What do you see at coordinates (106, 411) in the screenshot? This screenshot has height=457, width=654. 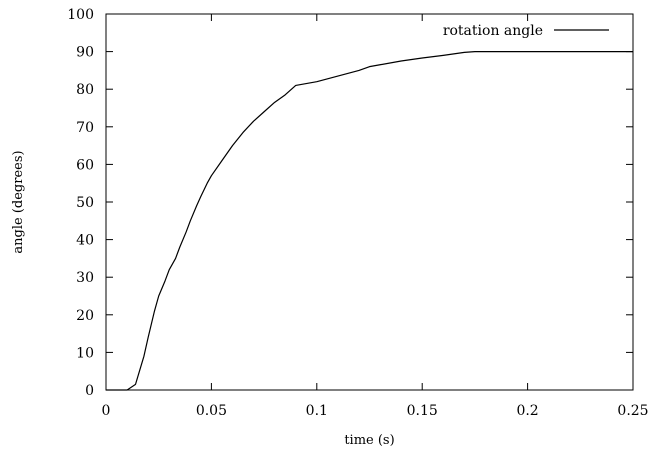 I see `x-tick-label: 0` at bounding box center [106, 411].